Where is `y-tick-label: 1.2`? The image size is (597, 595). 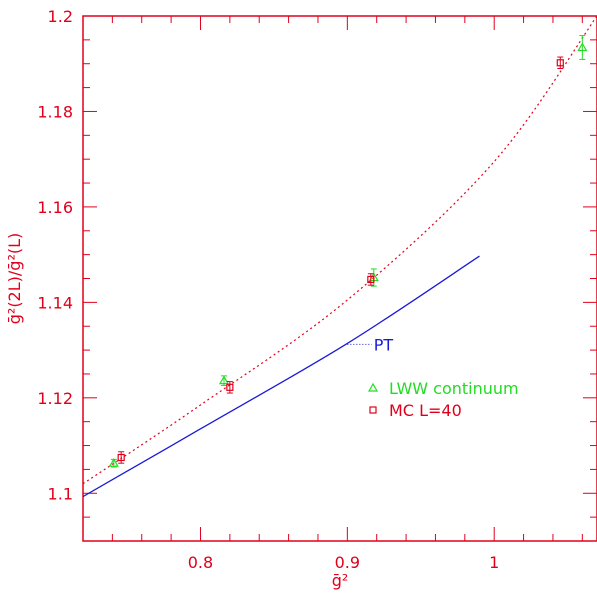
y-tick-label: 1.2 is located at coordinates (60, 16).